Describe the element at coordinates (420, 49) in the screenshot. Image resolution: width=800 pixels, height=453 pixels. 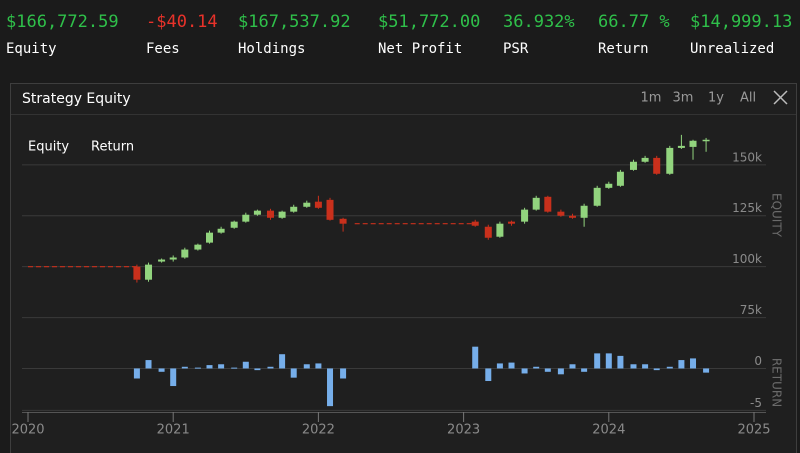
I see `stat-label: Net Profit` at that location.